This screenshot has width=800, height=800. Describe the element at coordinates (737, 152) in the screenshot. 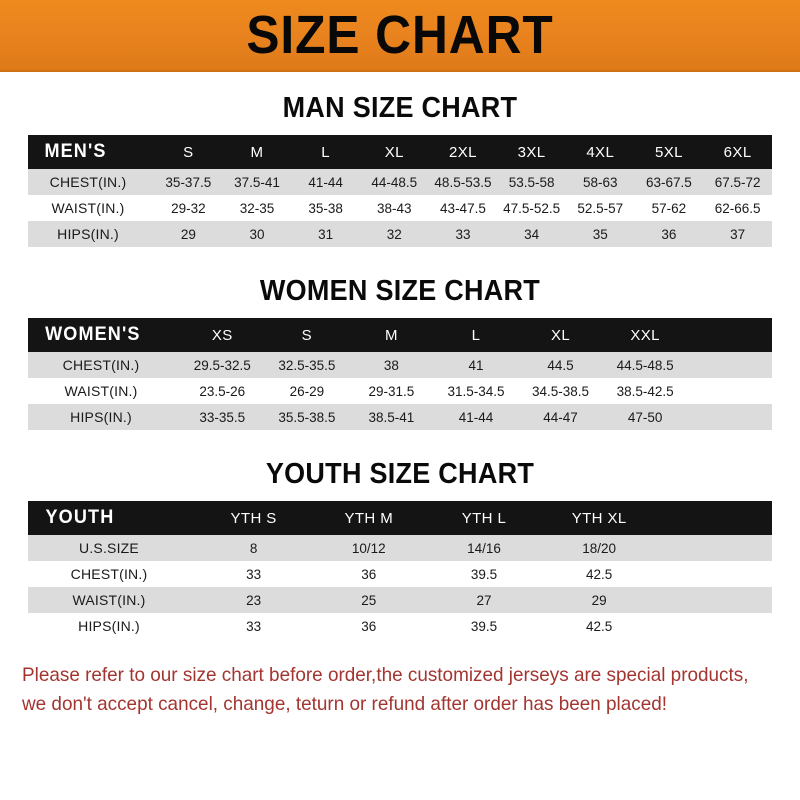

I see `men-size-header: 6XL` at that location.